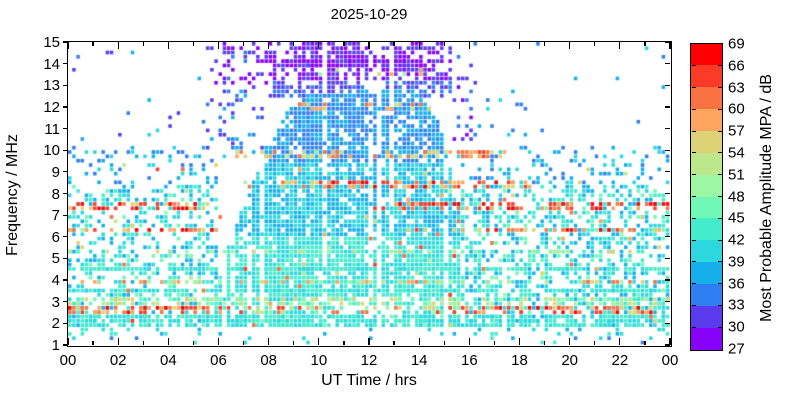 The height and width of the screenshot is (400, 800). Describe the element at coordinates (736, 262) in the screenshot. I see `colorbar-tick-label: 39` at that location.